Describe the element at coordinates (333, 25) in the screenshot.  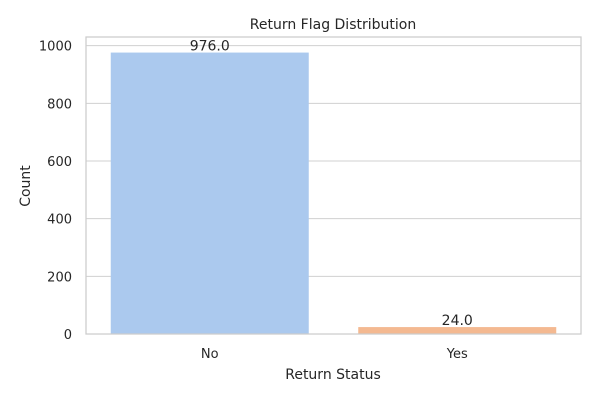
I see `chart-title: Return Flag Distribution` at that location.